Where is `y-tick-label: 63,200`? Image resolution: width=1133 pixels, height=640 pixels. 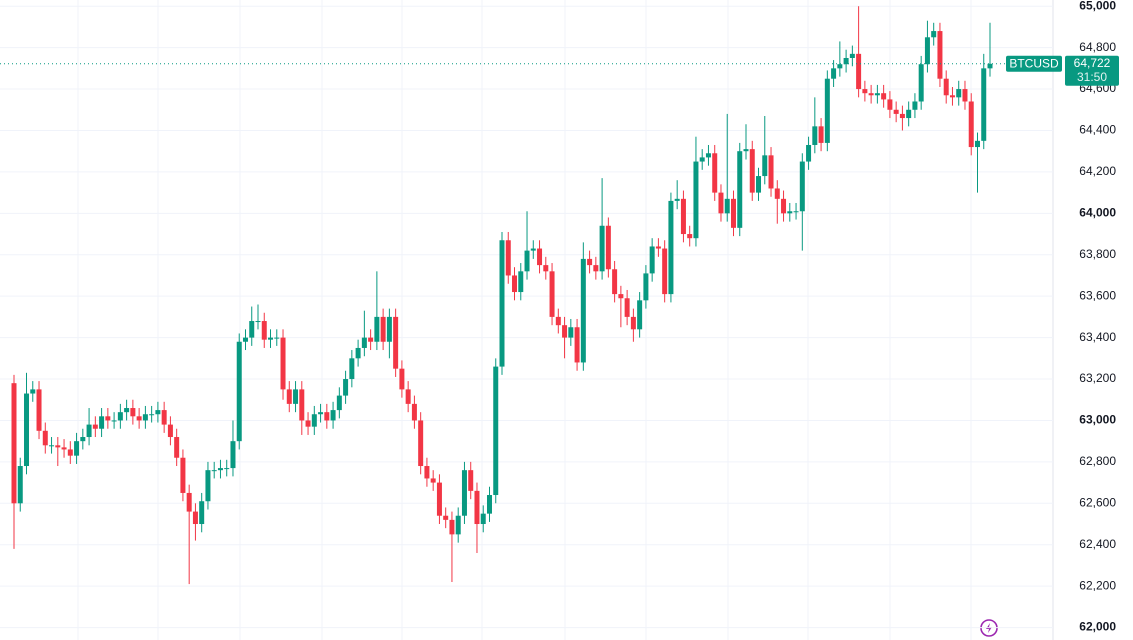
y-tick-label: 63,200 is located at coordinates (1097, 378).